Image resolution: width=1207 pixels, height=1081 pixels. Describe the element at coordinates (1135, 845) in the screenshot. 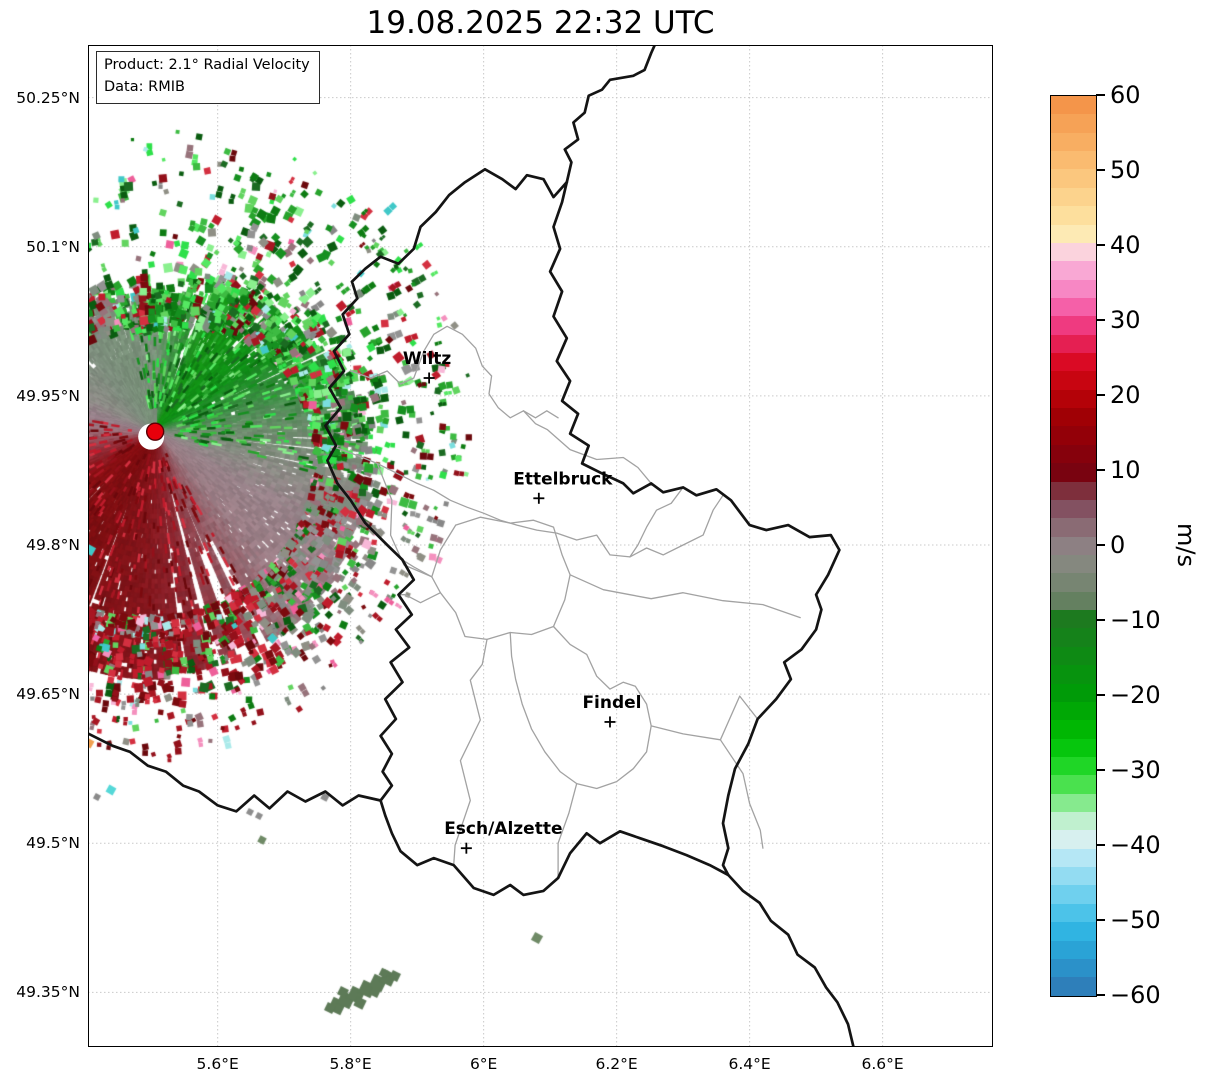

I see `colorbar-tick-label: −40` at that location.